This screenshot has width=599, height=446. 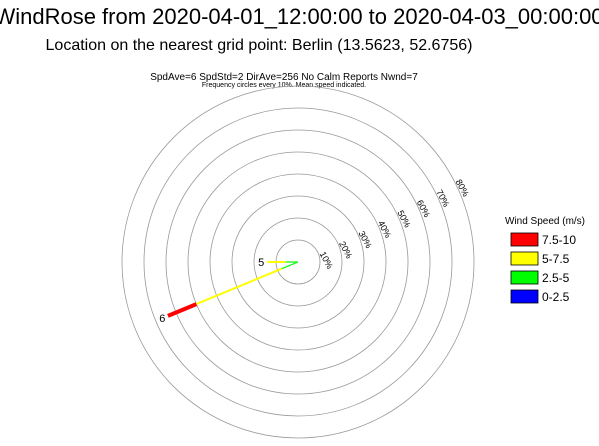 I want to click on ring-label: 60%, so click(x=423, y=208).